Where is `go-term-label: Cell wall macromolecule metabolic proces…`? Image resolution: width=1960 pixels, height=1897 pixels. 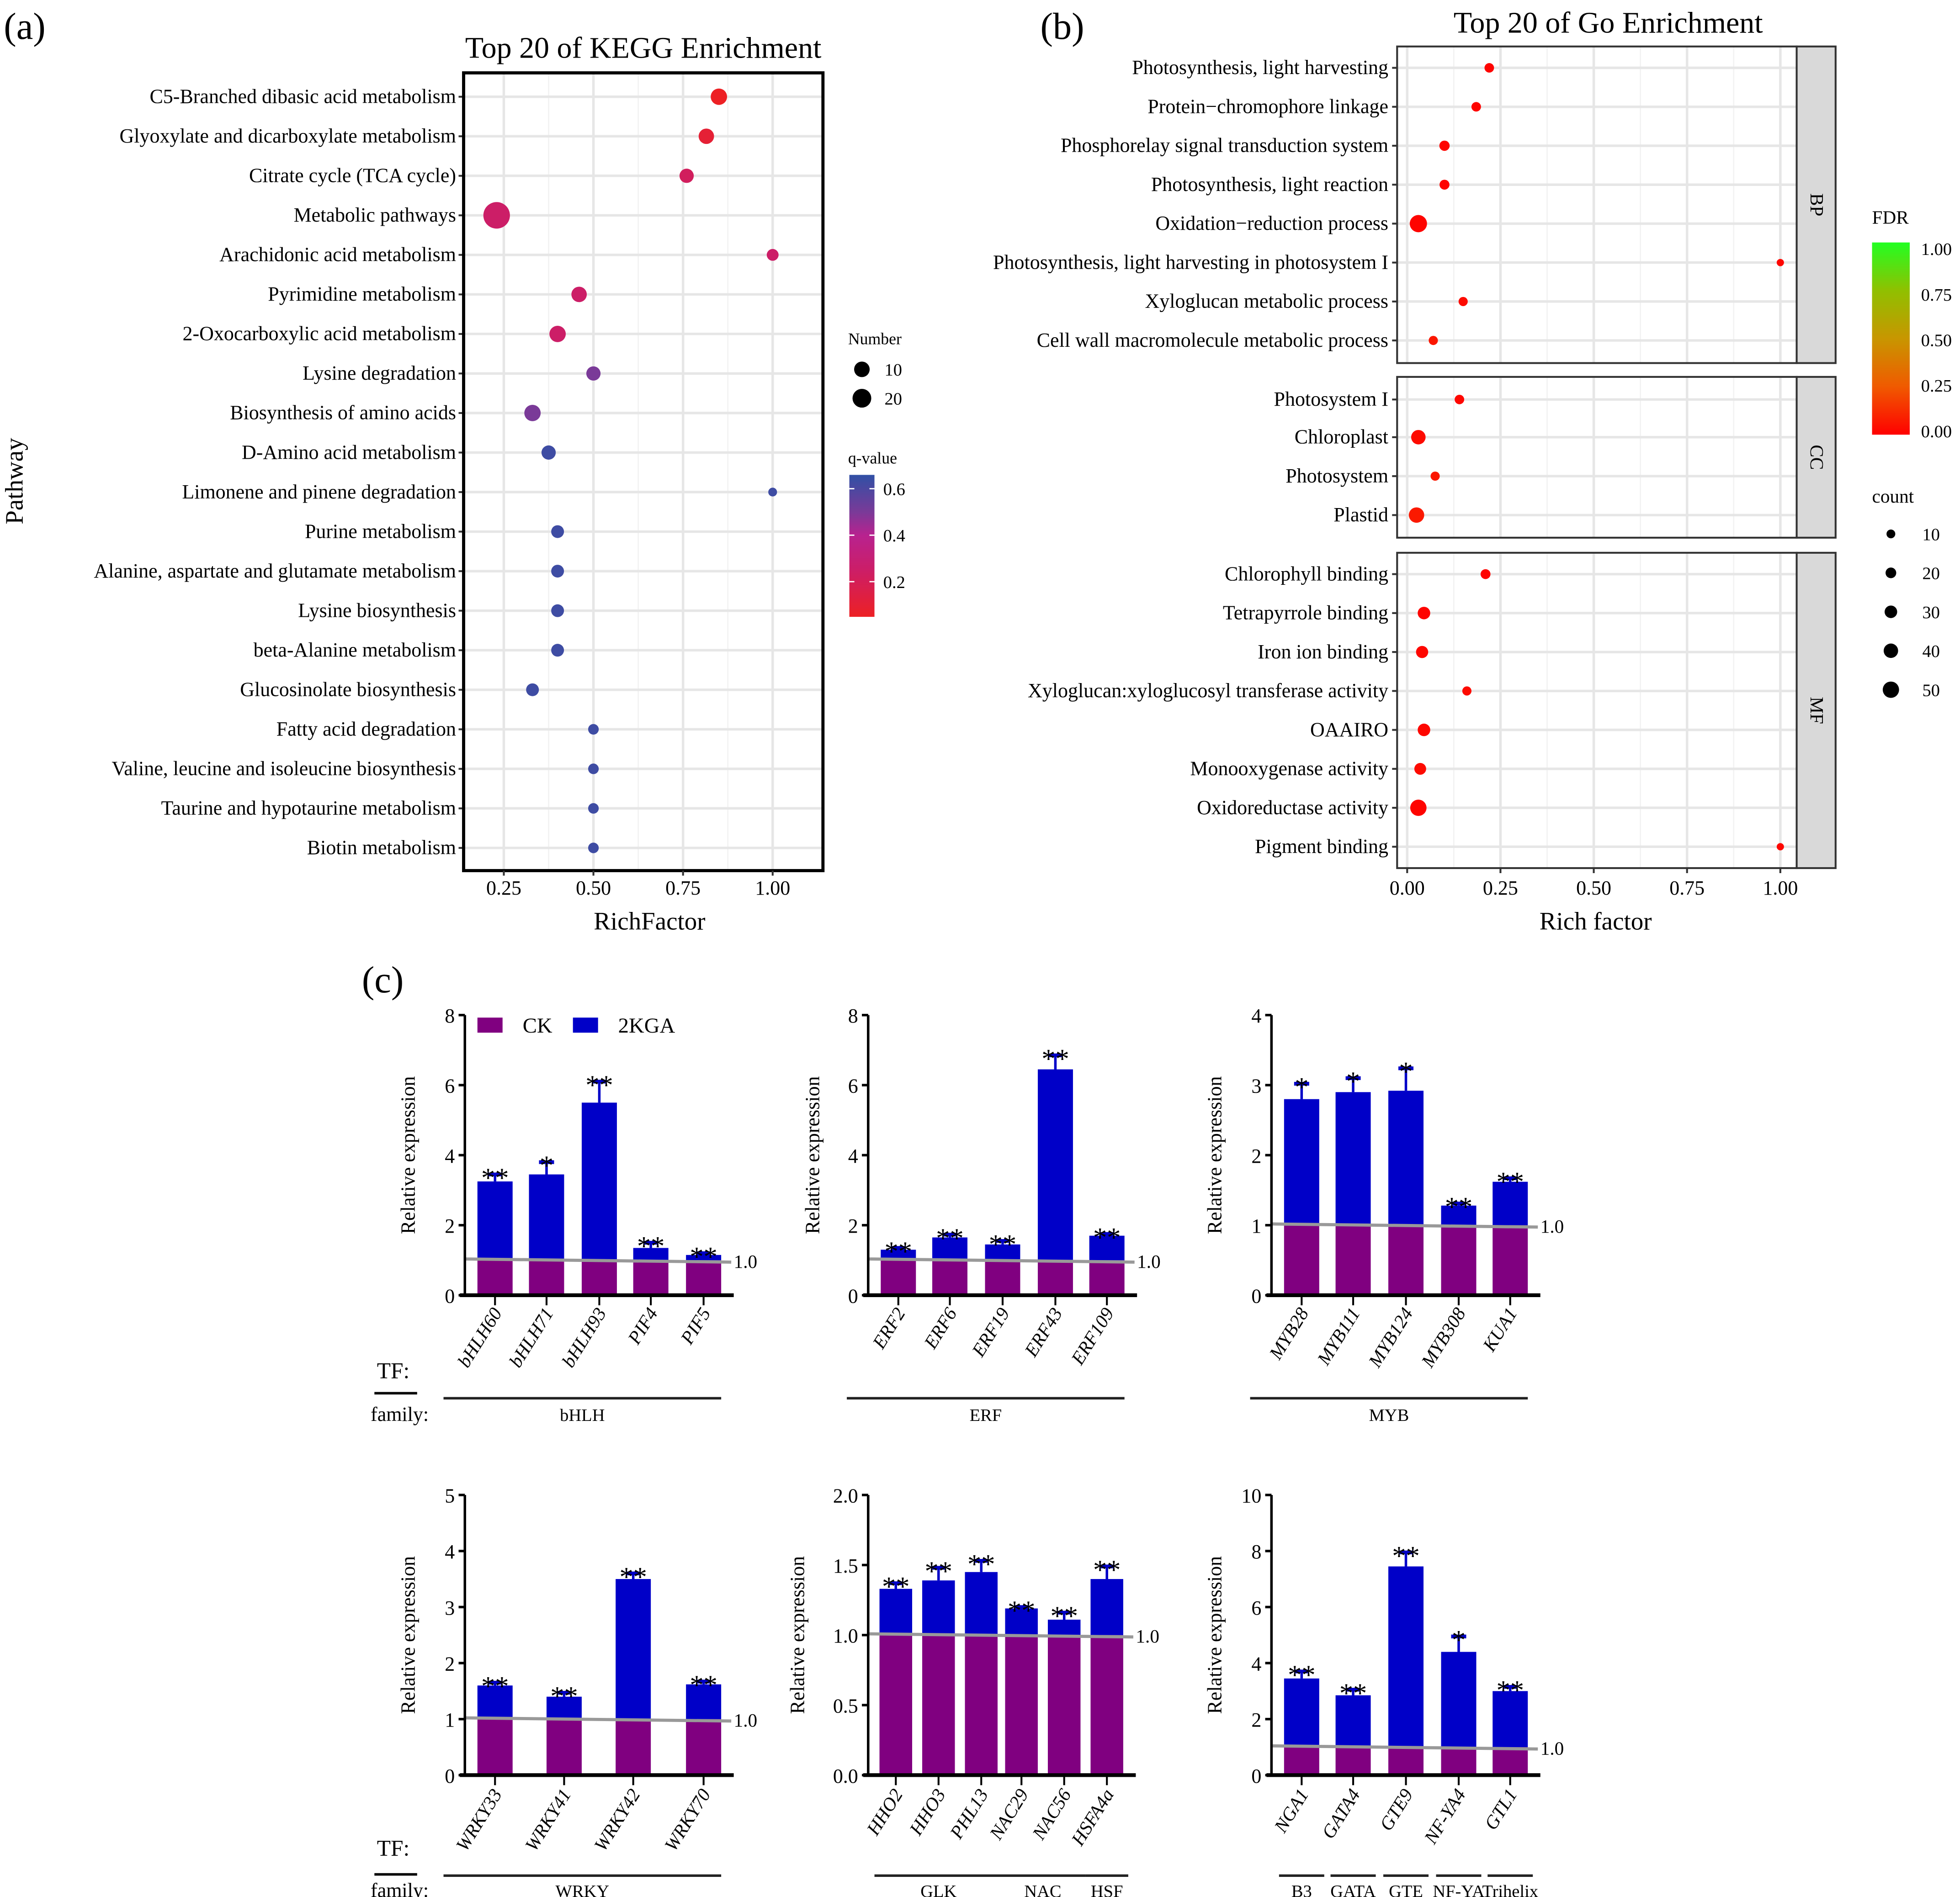
go-term-label: Cell wall macromolecule metabolic proces… is located at coordinates (1212, 340).